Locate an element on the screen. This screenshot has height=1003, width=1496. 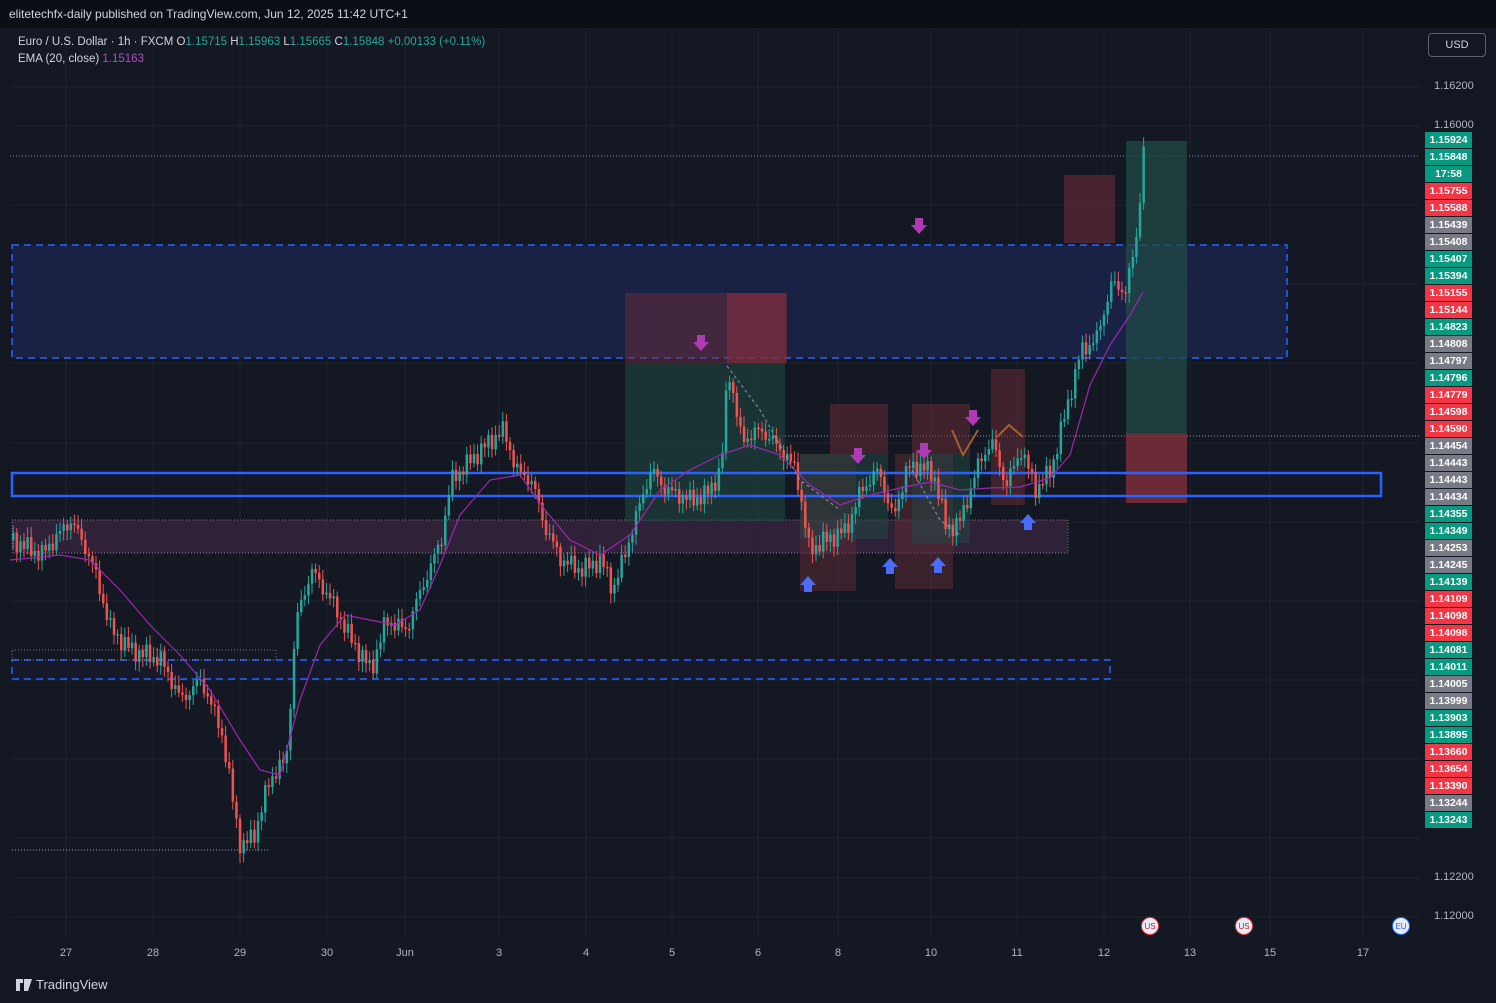
brown-down-arrow is located at coordinates (965, 443).